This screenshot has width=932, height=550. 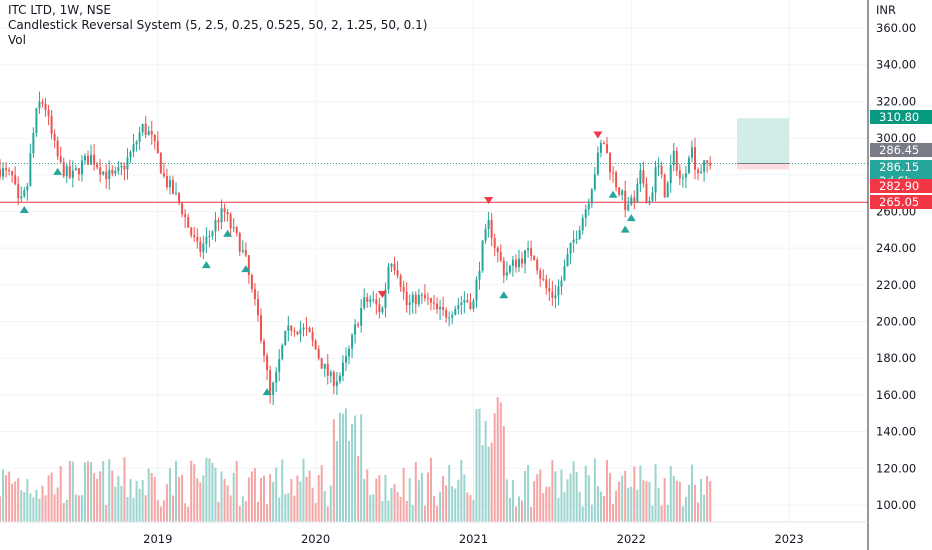 I want to click on price-tag: 282.90, so click(x=901, y=186).